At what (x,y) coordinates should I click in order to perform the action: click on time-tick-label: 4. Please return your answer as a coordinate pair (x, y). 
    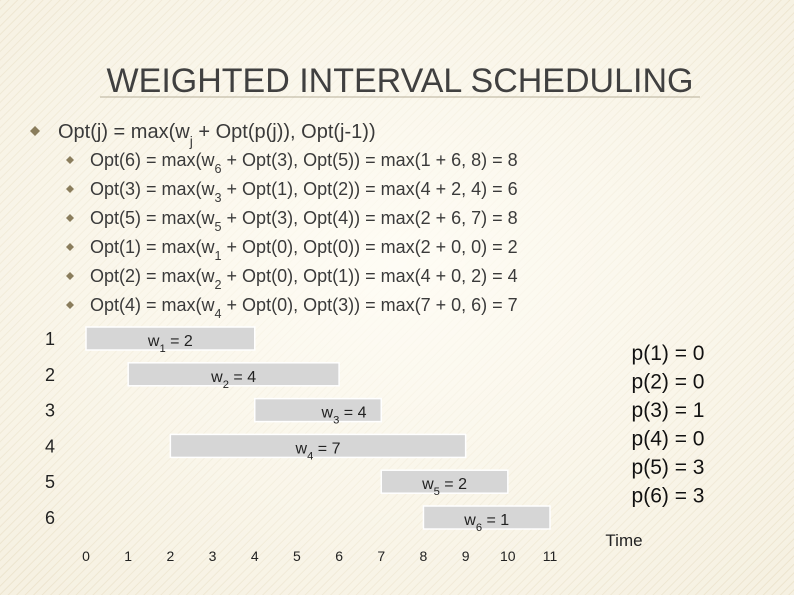
    Looking at the image, I should click on (255, 556).